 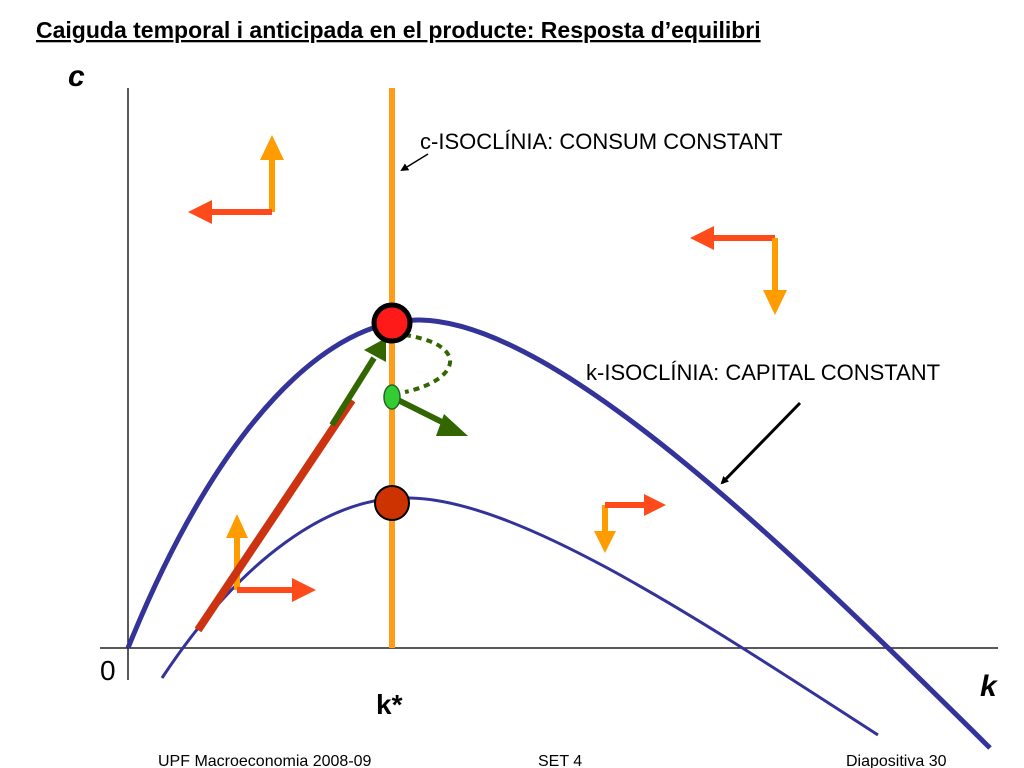 What do you see at coordinates (389, 704) in the screenshot?
I see `kstar-label: k*` at bounding box center [389, 704].